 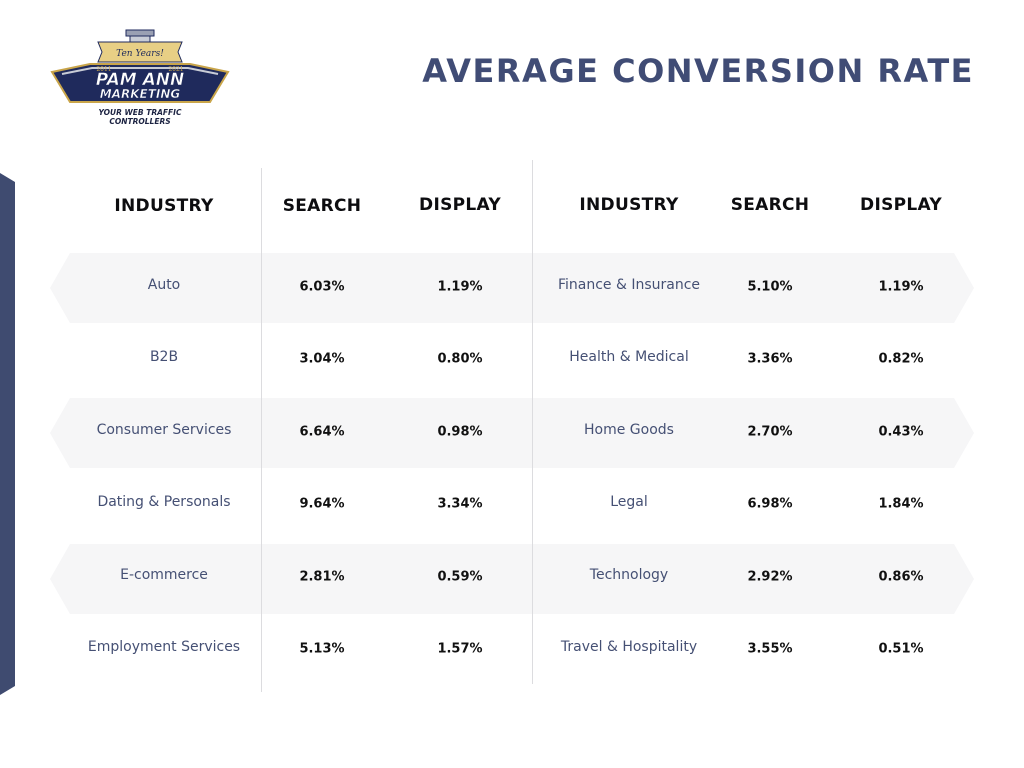 What do you see at coordinates (629, 647) in the screenshot?
I see `industry-name-right: Travel & Hospitality` at bounding box center [629, 647].